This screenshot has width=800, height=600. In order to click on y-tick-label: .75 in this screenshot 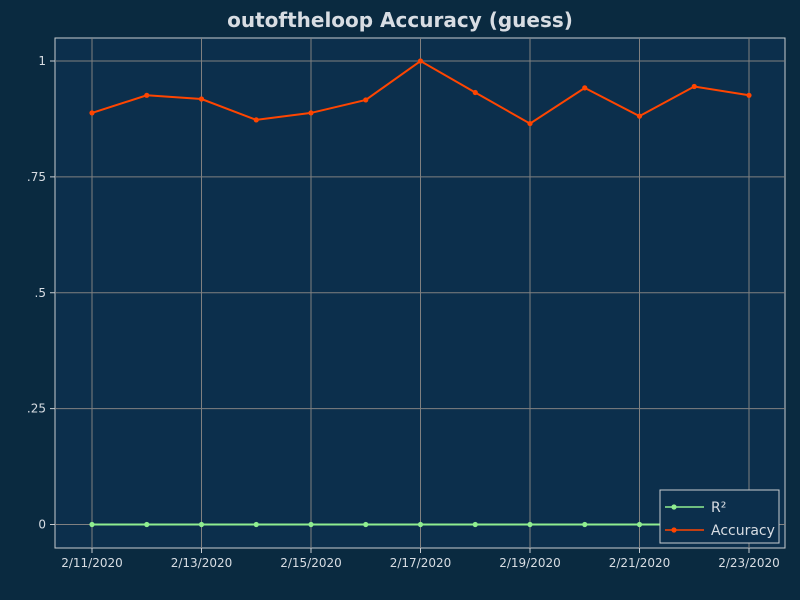, I will do `click(36, 177)`.